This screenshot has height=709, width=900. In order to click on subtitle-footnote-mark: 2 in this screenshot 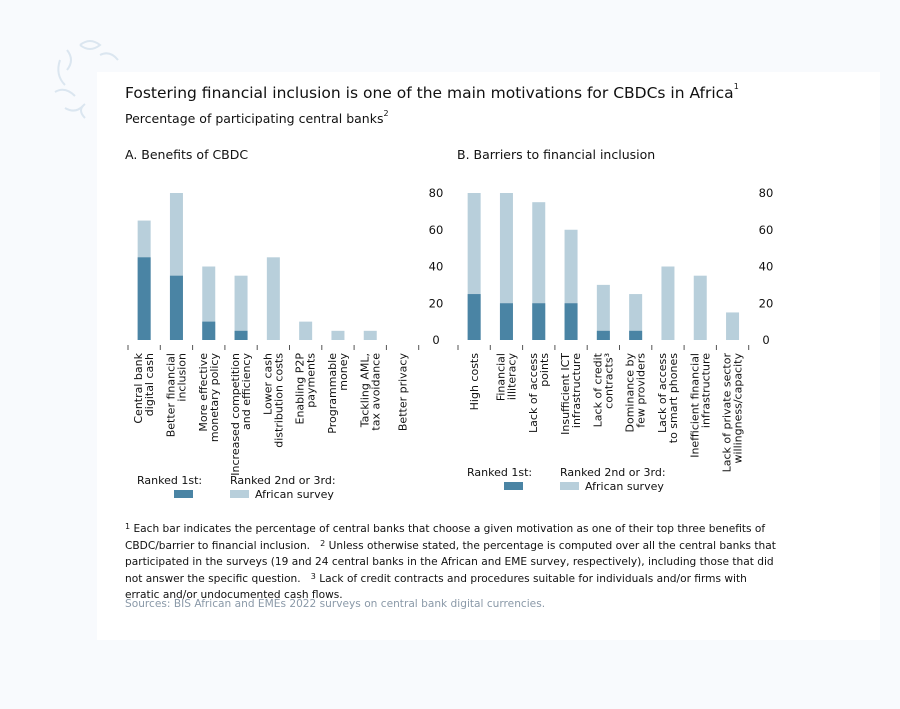, I will do `click(386, 113)`.